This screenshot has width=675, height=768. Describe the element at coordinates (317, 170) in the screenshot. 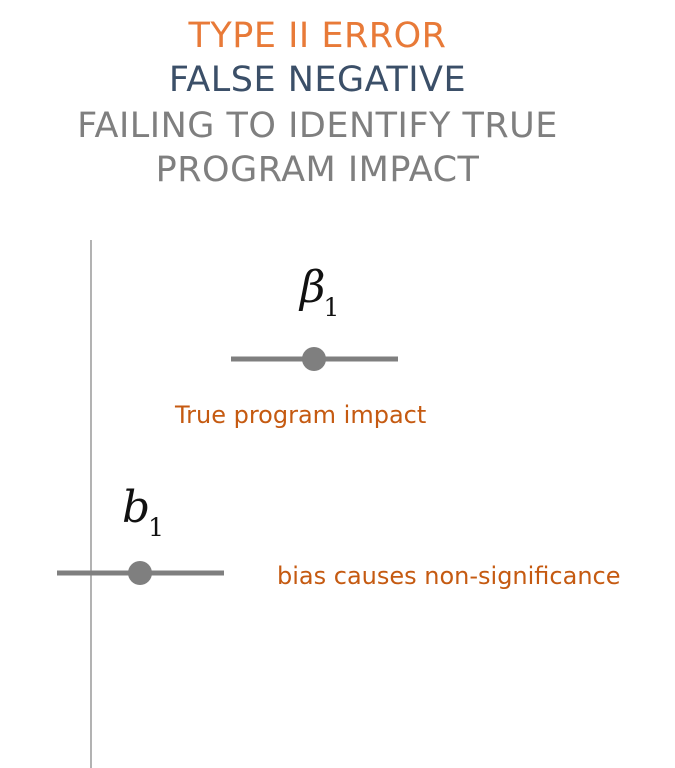

I see `title-line-program-impact: PROGRAM IMPACT` at that location.